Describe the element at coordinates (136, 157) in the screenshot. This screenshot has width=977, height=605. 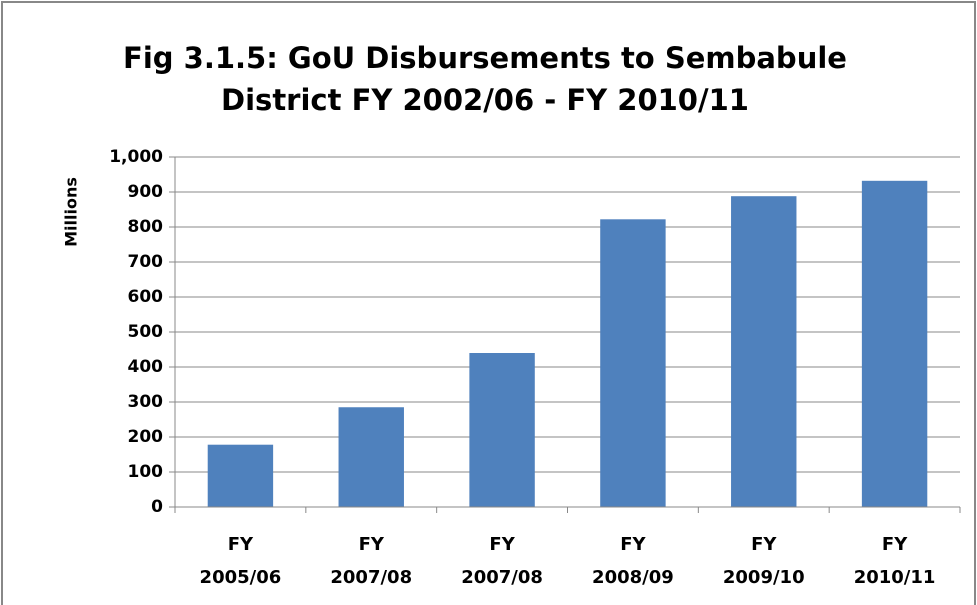
I see `y-tick-label: 1,000` at that location.